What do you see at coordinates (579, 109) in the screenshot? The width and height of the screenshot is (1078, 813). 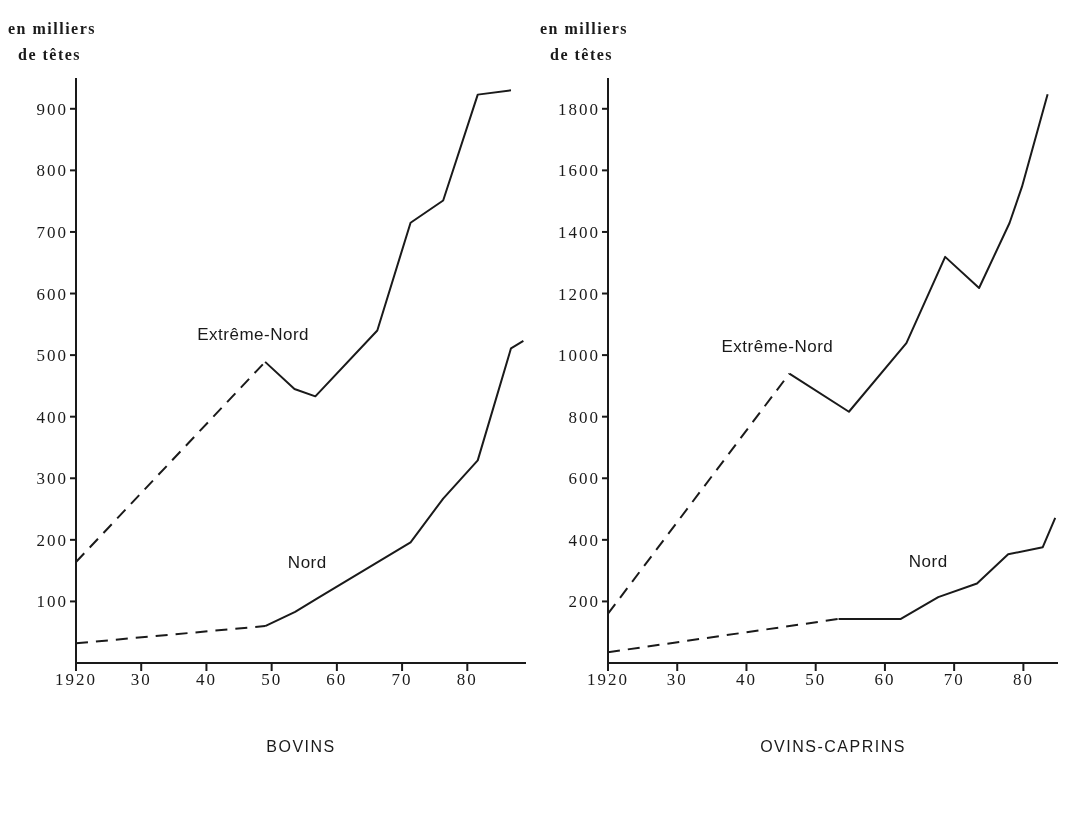 I see `y-tick-label: 1800` at bounding box center [579, 109].